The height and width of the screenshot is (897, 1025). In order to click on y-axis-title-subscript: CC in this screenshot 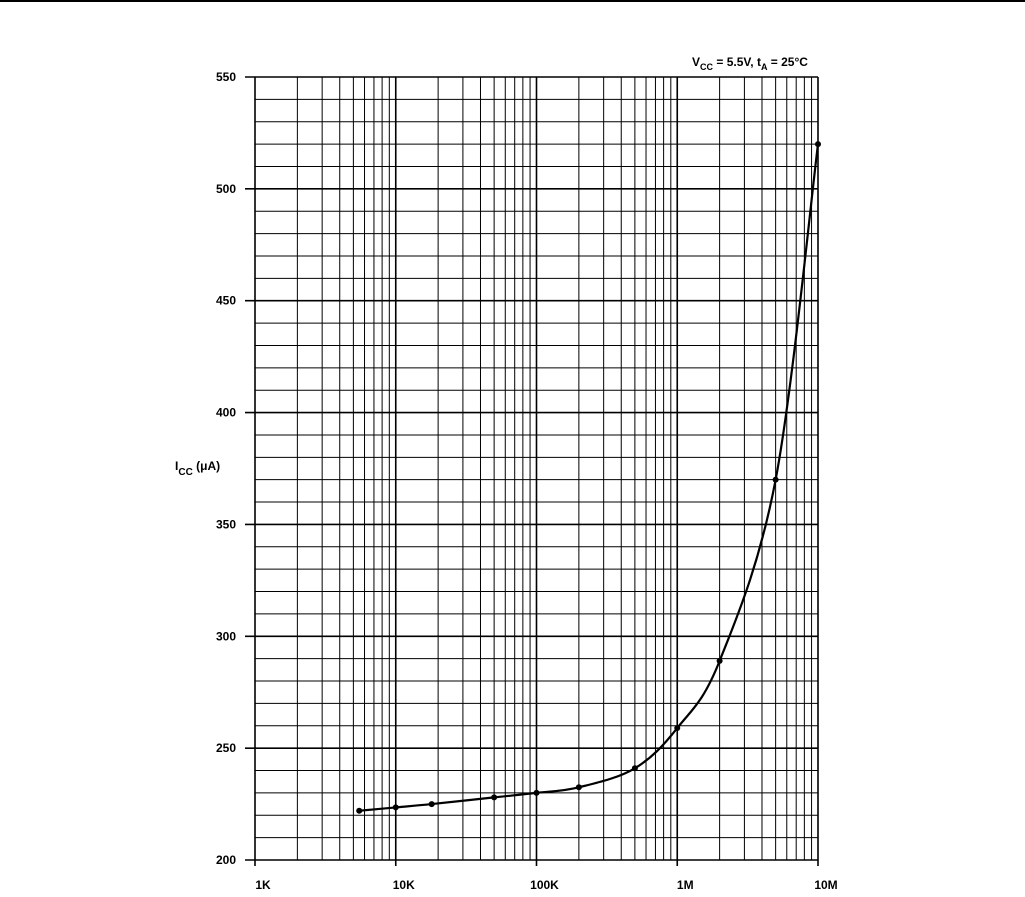, I will do `click(185, 472)`.